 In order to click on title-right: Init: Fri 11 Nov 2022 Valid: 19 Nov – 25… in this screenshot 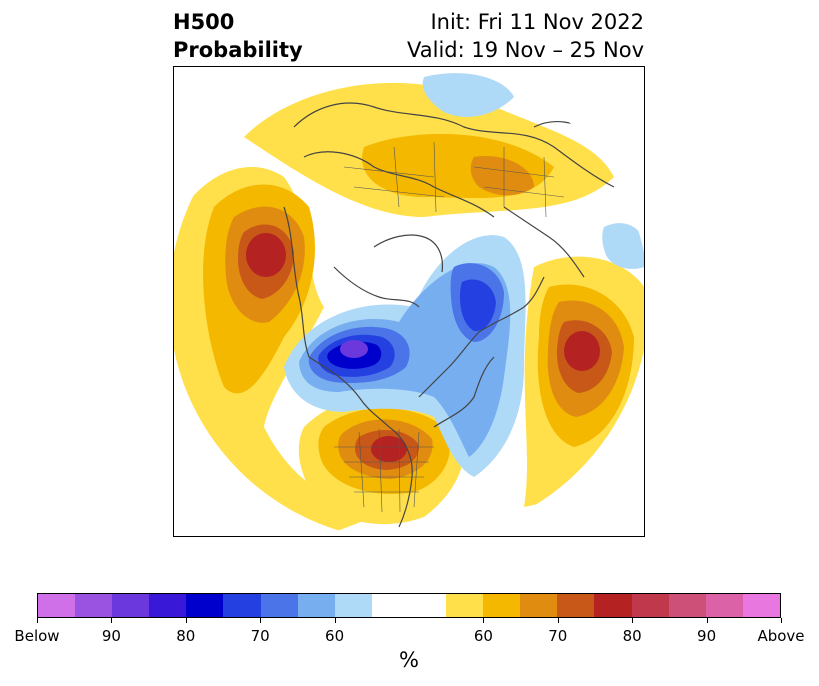, I will do `click(525, 36)`.